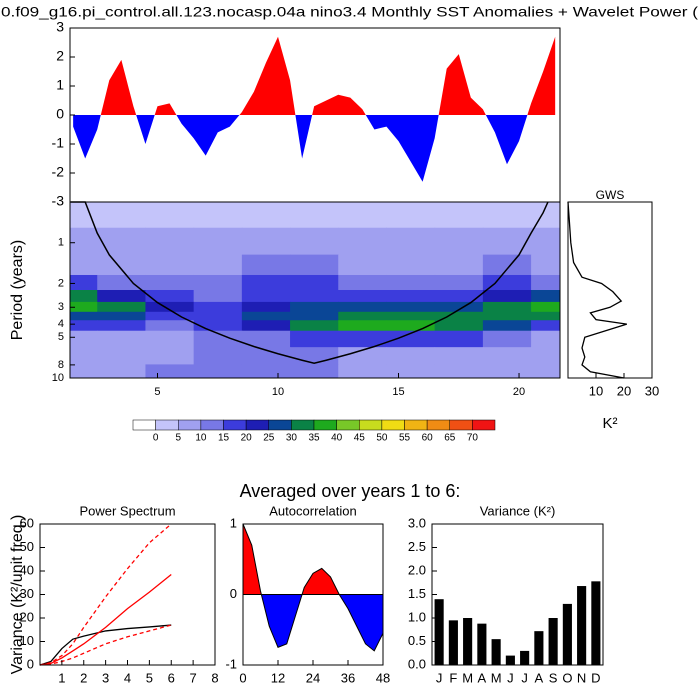 This screenshot has height=700, width=700. What do you see at coordinates (312, 510) in the screenshot?
I see `chart-title: Autocorrelation` at bounding box center [312, 510].